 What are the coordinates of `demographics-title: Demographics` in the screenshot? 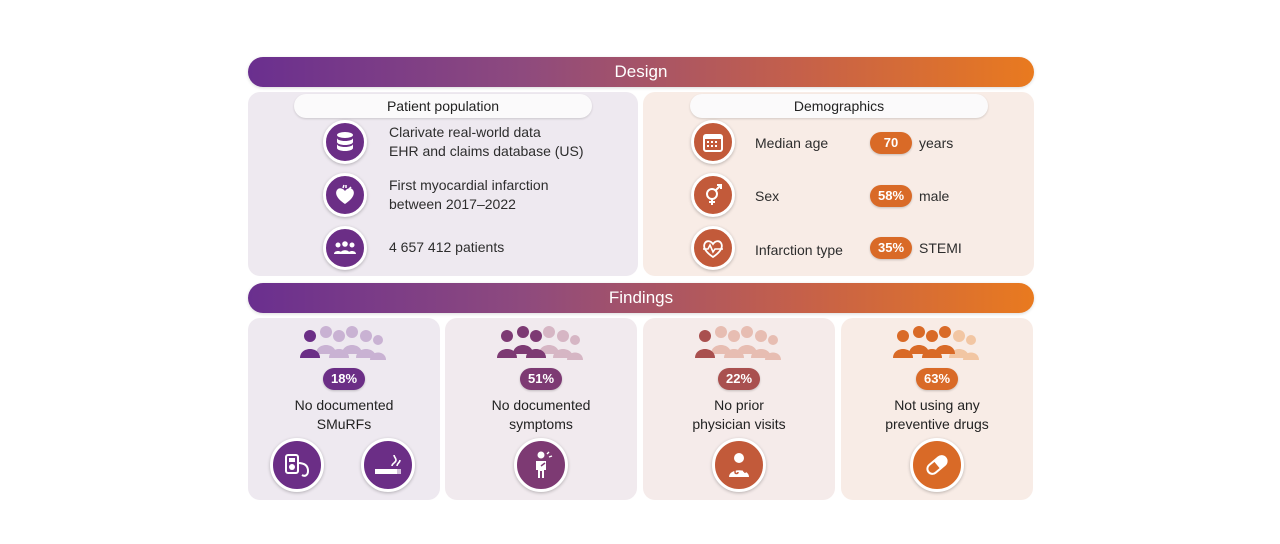 It's located at (839, 106).